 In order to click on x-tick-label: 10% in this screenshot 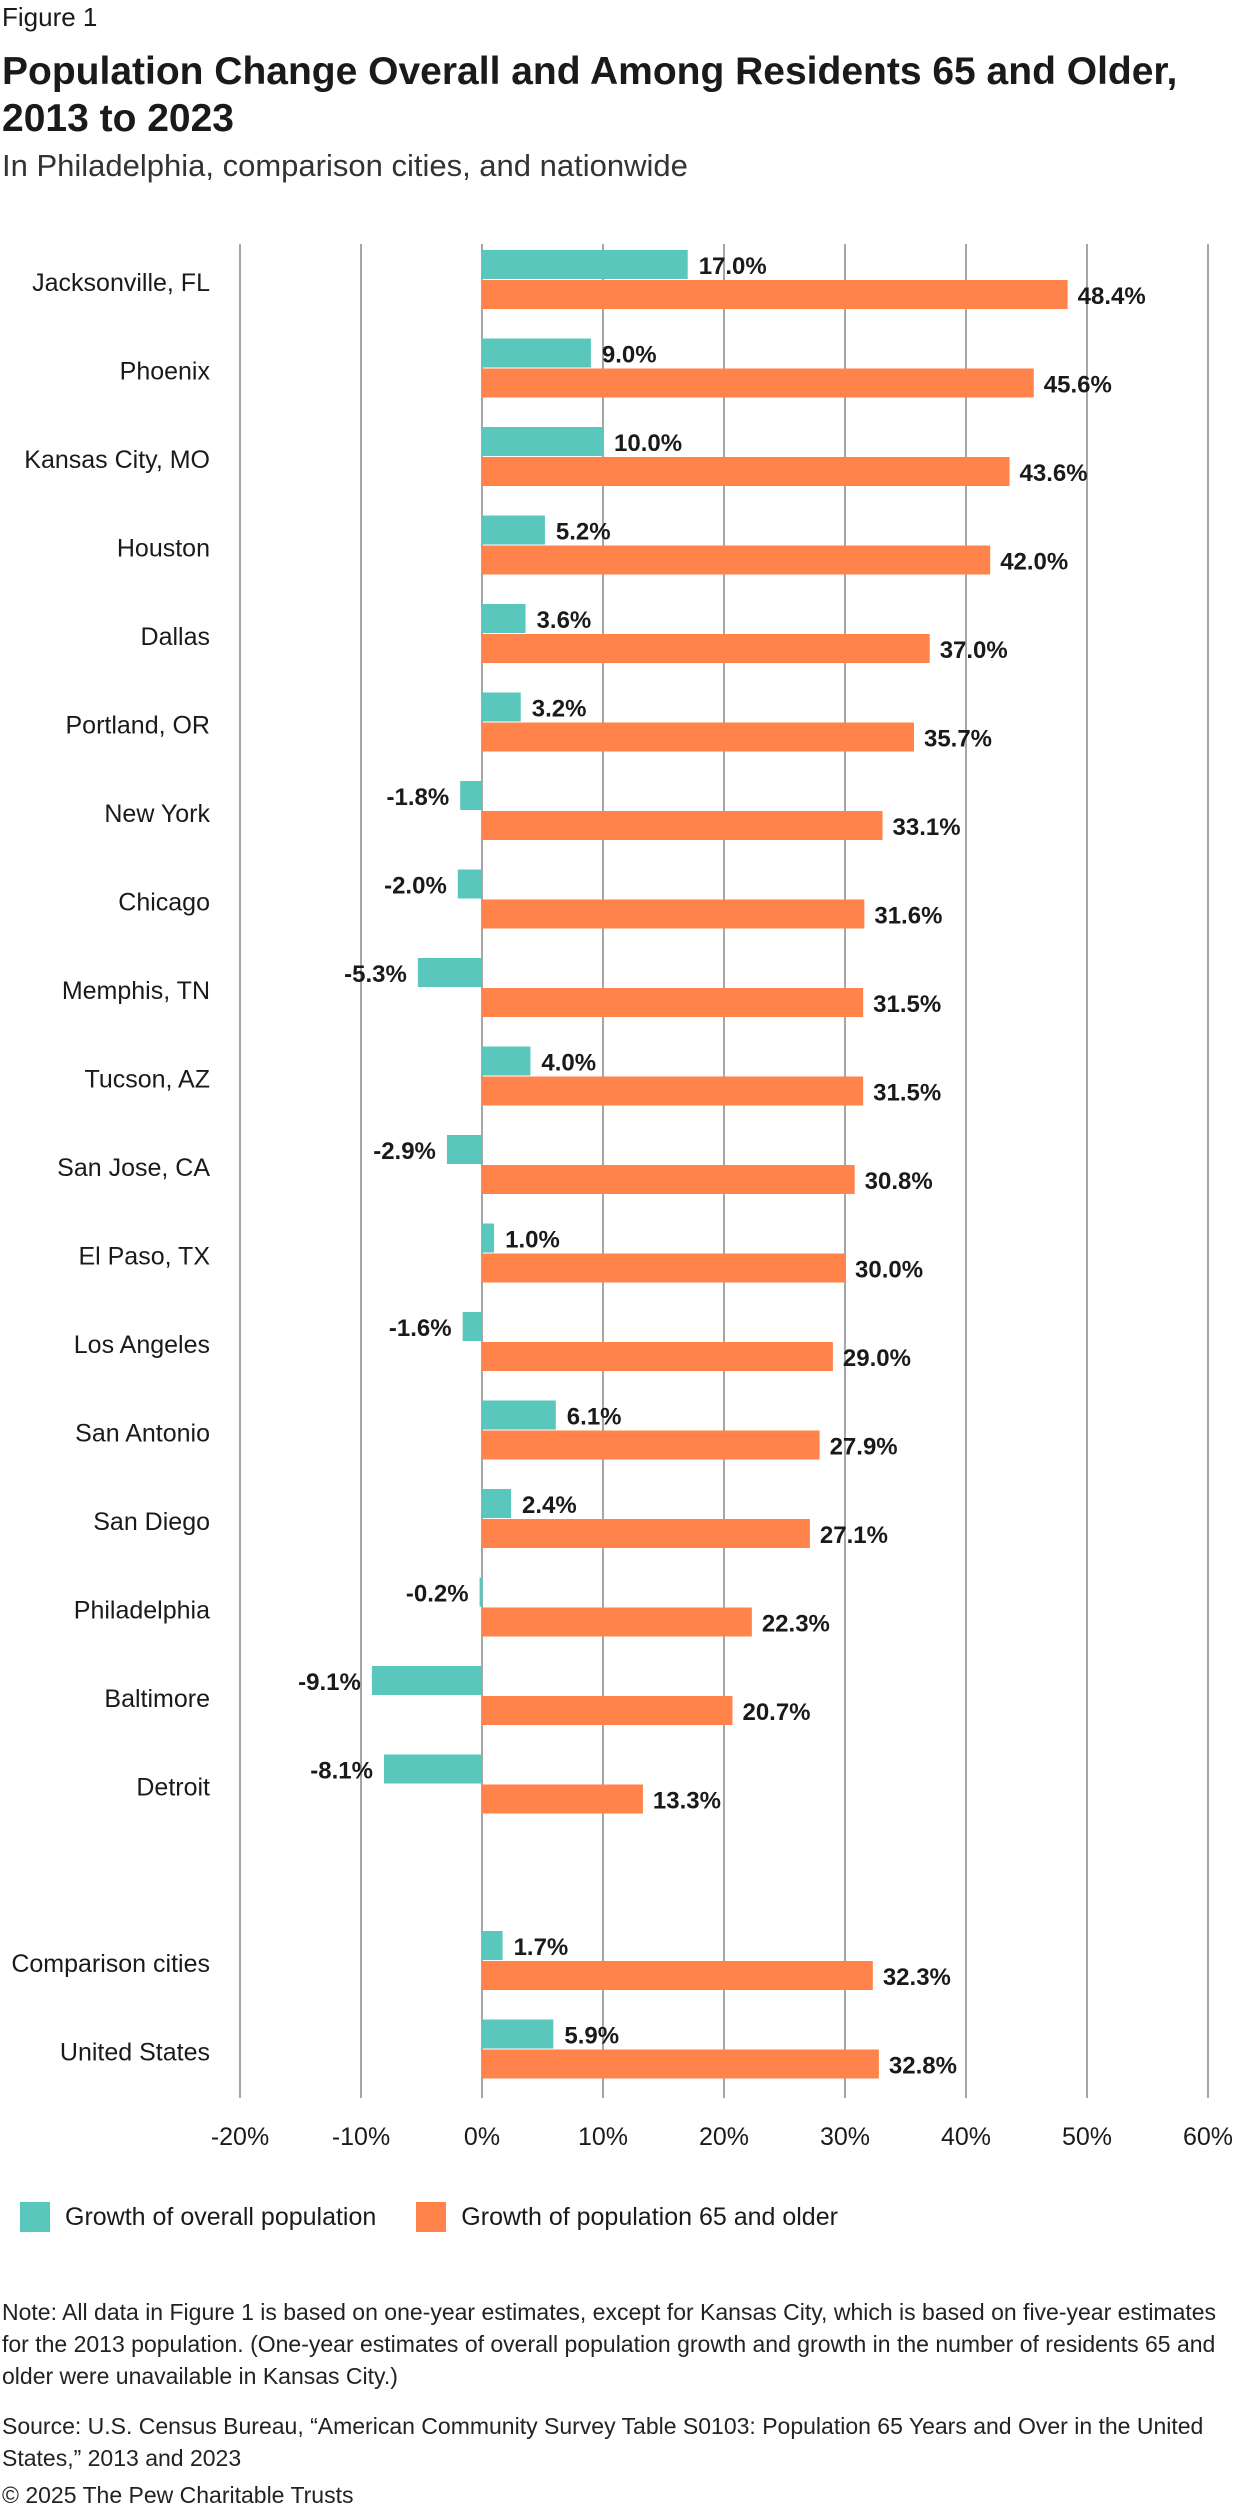, I will do `click(603, 2137)`.